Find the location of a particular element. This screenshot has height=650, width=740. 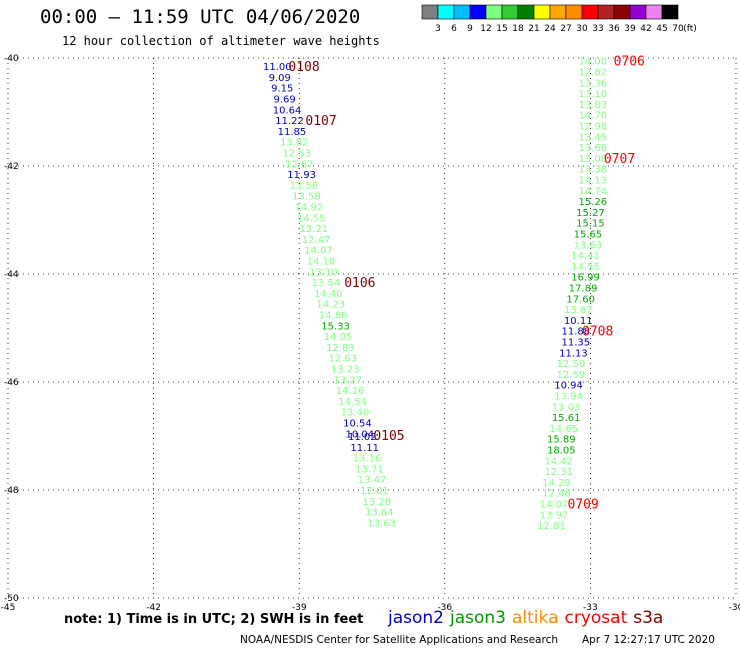

wave-height-value: 18.05 is located at coordinates (561, 451).